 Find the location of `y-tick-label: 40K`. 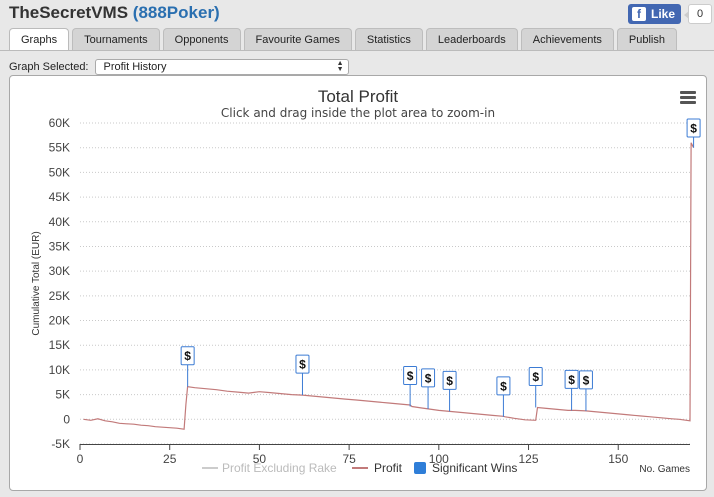

y-tick-label: 40K is located at coordinates (59, 222).